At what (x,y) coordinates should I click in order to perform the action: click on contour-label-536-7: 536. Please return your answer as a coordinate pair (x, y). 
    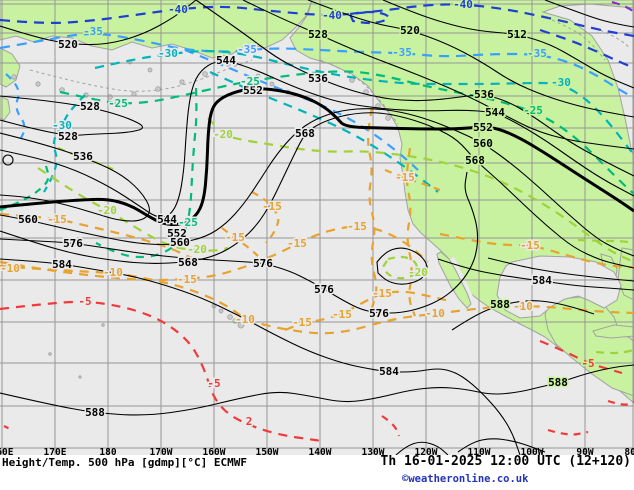
    Looking at the image, I should click on (318, 78).